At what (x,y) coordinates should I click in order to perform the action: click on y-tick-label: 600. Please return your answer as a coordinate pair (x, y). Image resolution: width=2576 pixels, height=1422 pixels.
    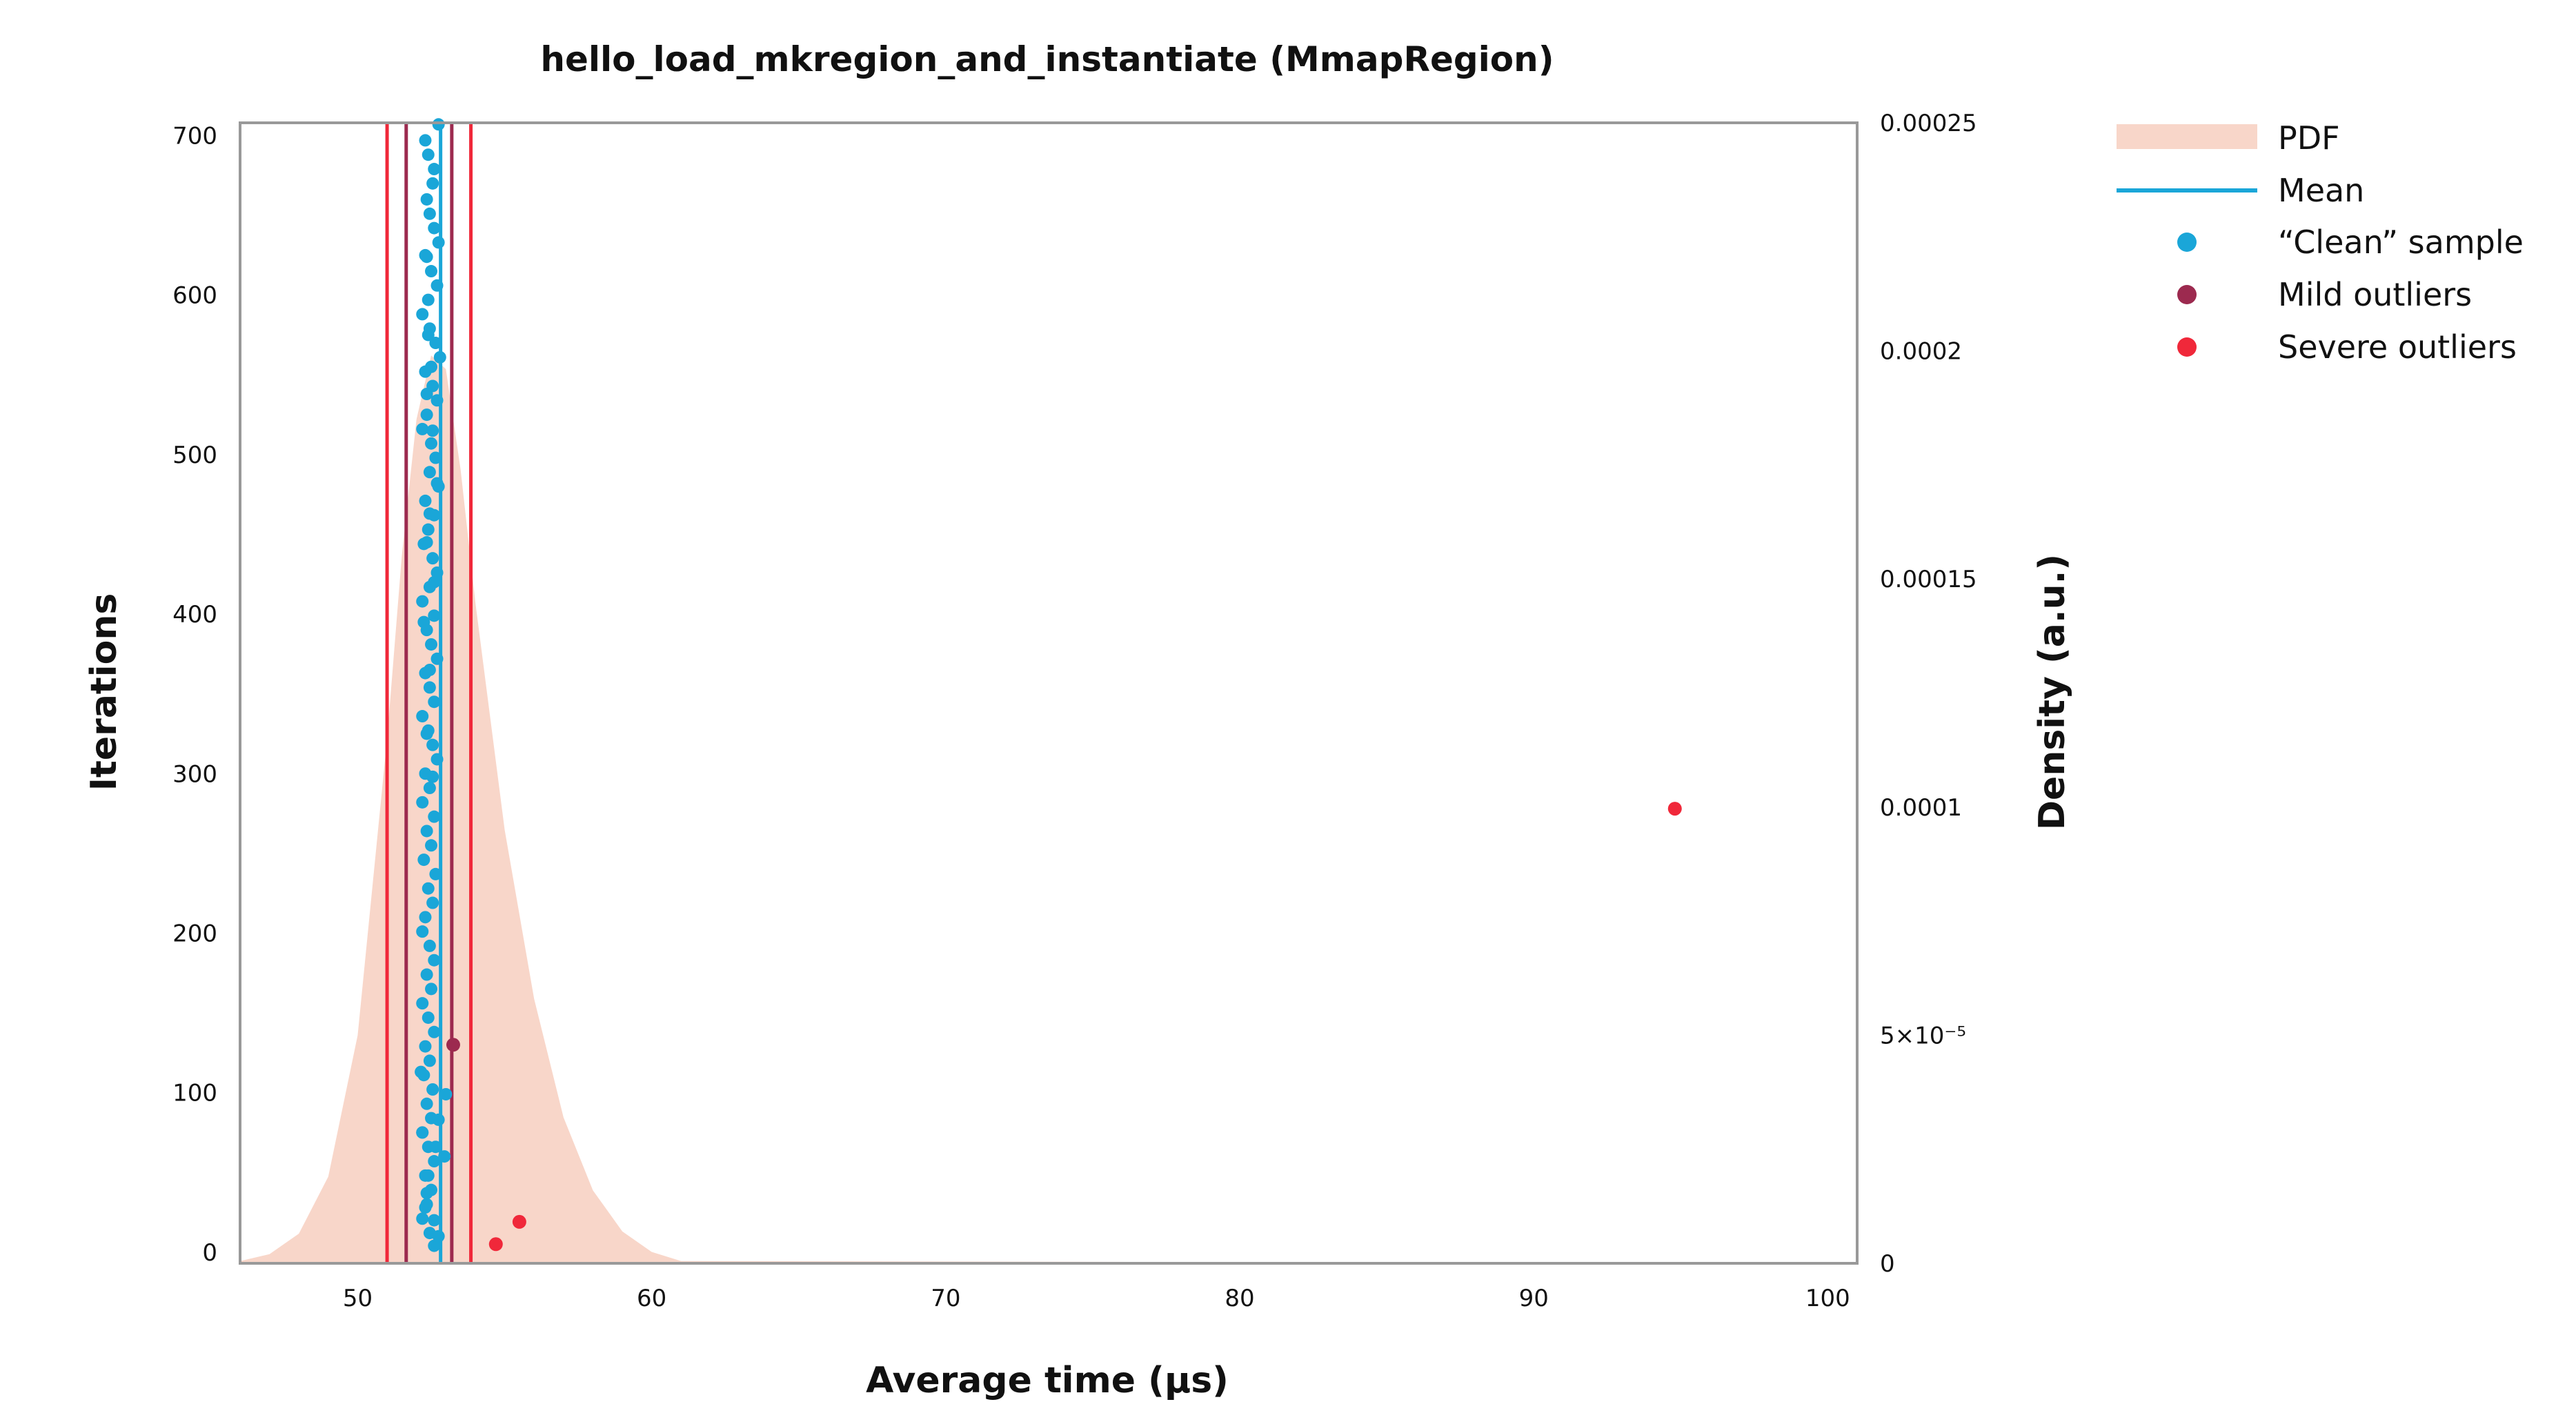
    Looking at the image, I should click on (194, 296).